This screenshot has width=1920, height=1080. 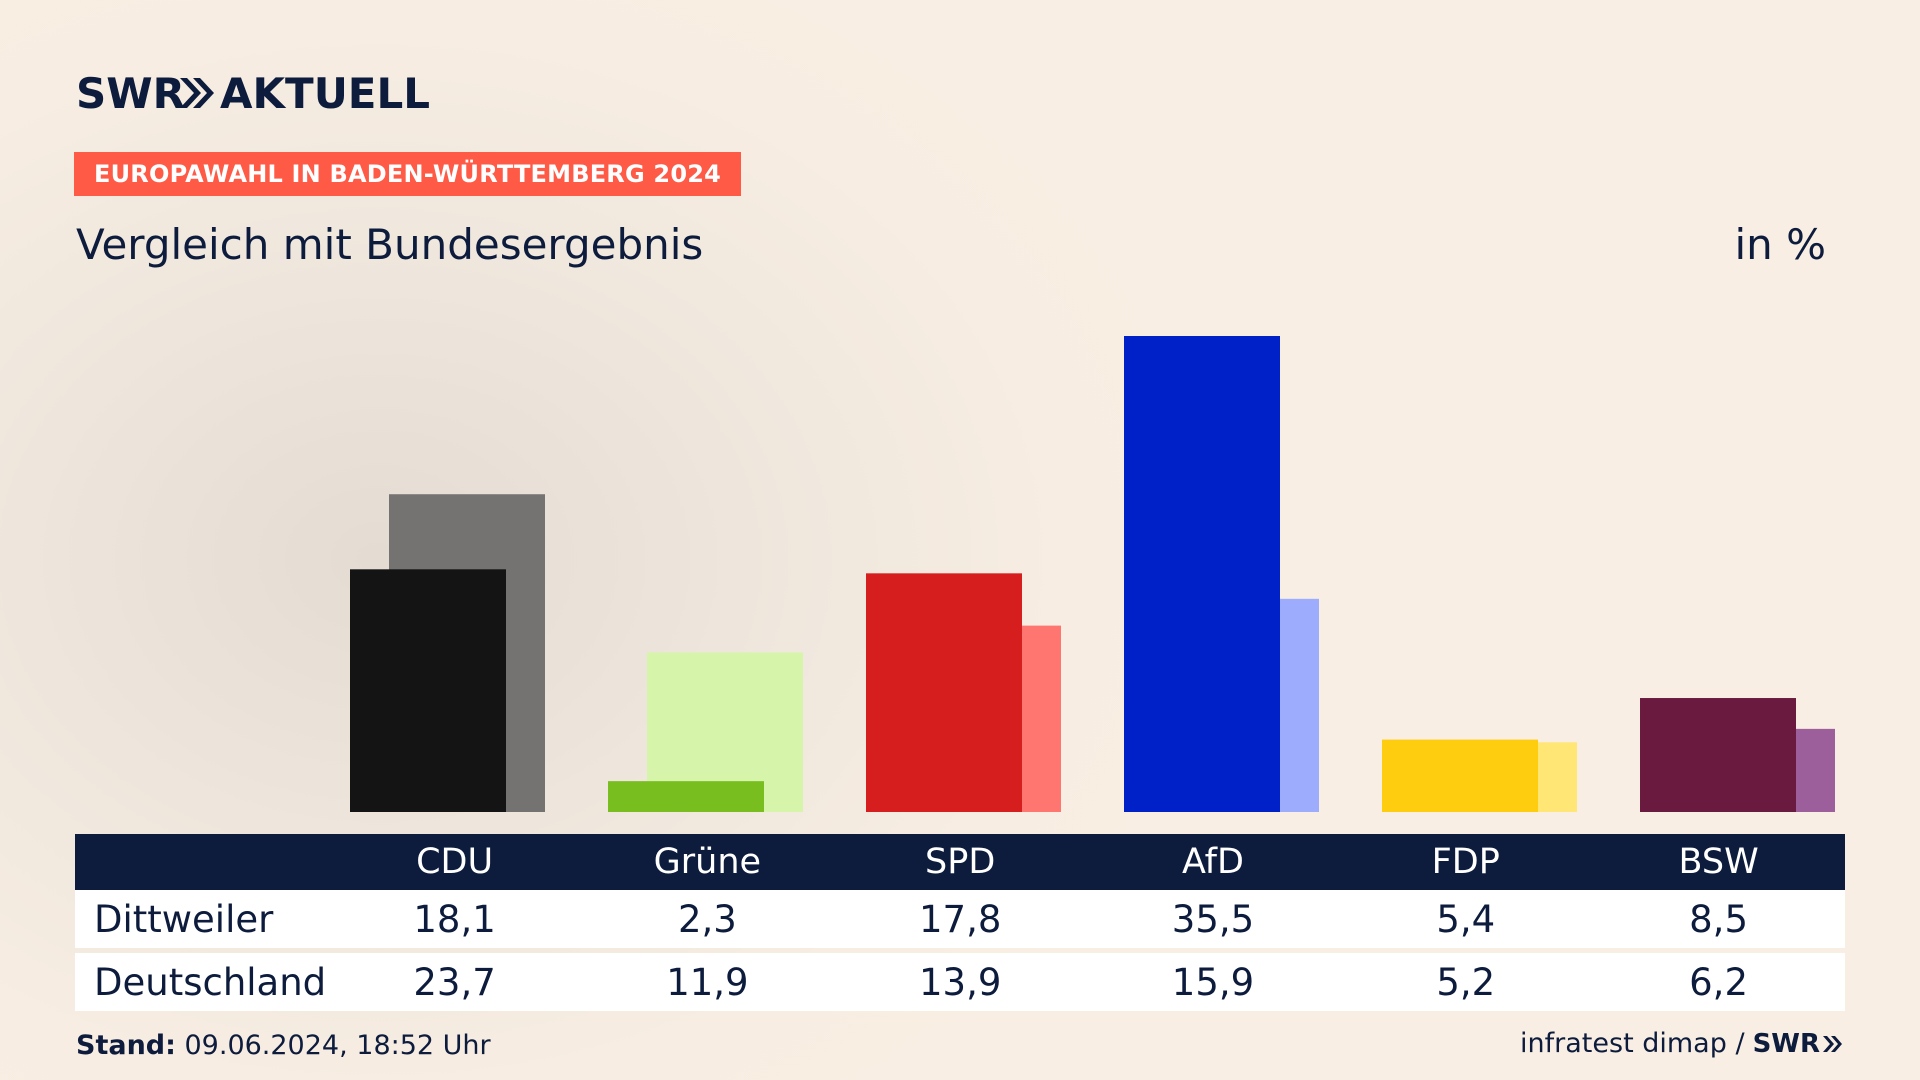 I want to click on headline-badge: EUROPAWAHL IN BADEN-WÜRTTEMBERG 2024, so click(x=408, y=174).